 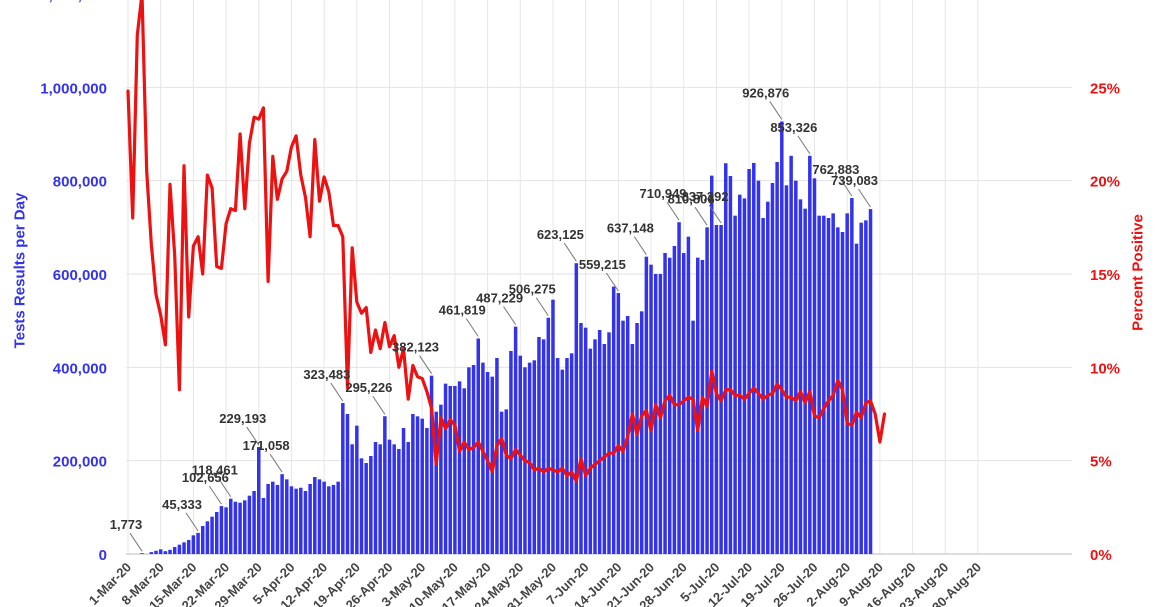 I want to click on data-label: 637,148, so click(x=630, y=228).